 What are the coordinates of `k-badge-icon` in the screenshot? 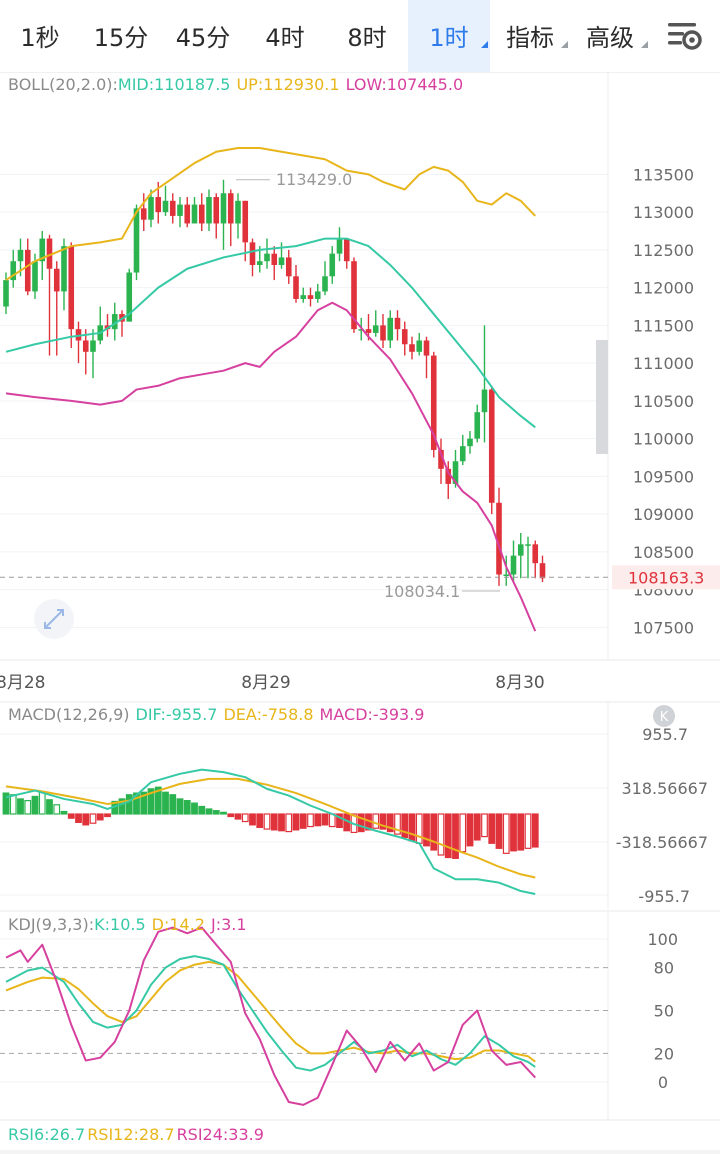 It's located at (664, 716).